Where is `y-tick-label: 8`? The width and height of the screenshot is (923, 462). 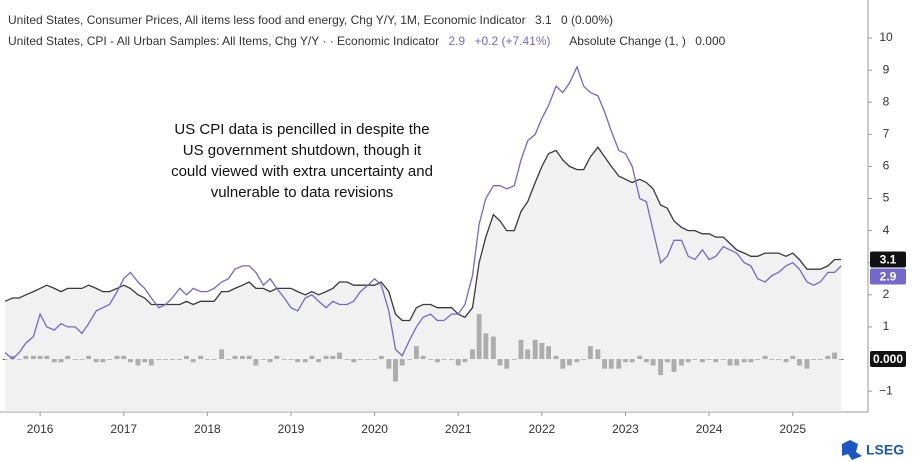
y-tick-label: 8 is located at coordinates (886, 101).